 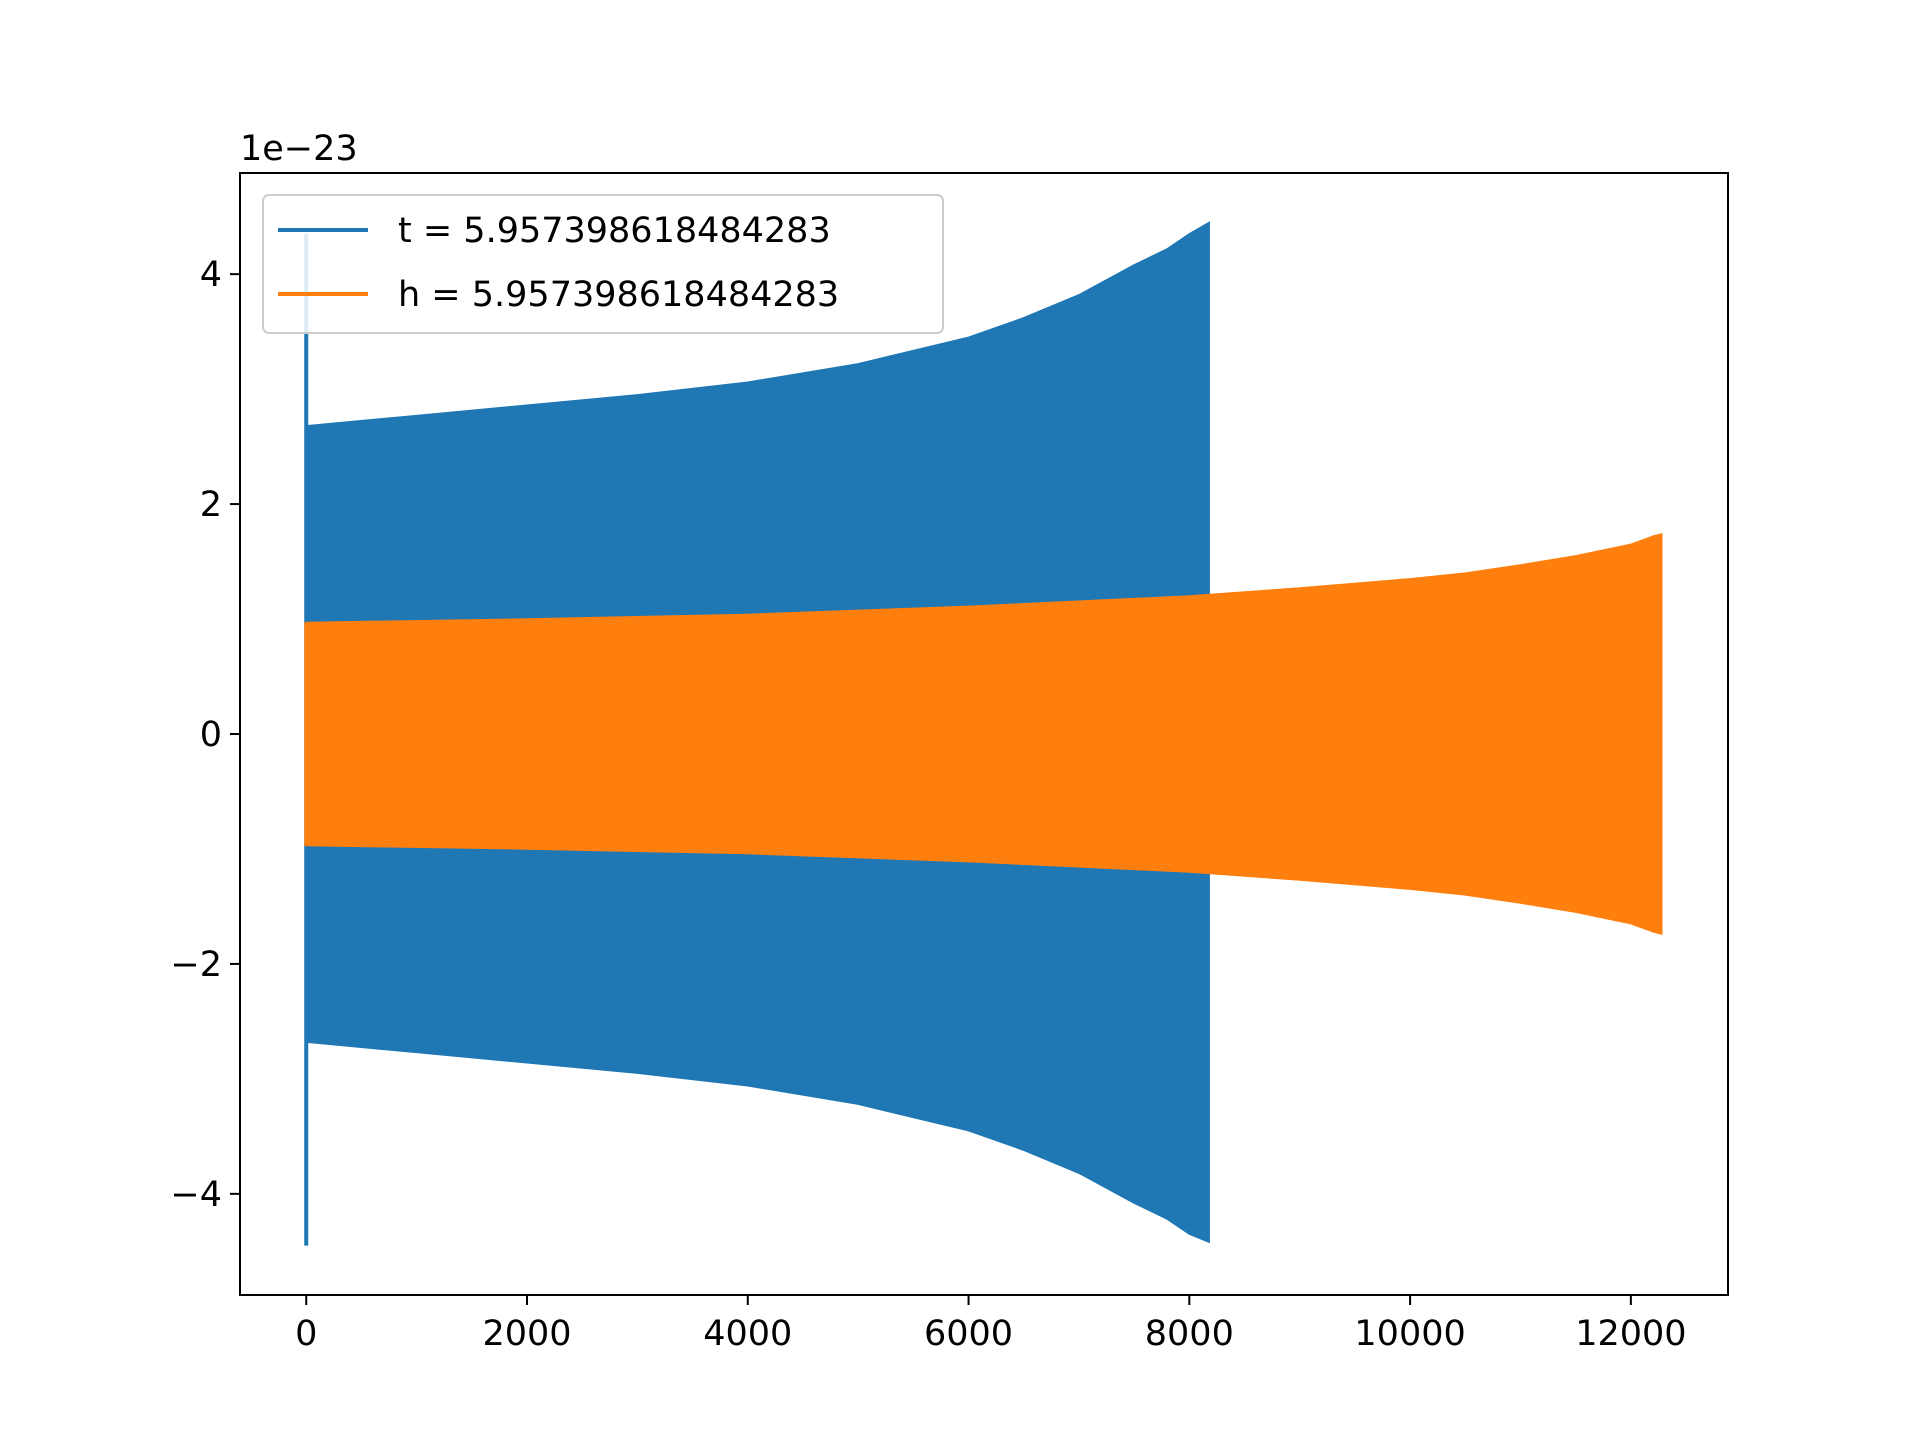 What do you see at coordinates (618, 295) in the screenshot?
I see `legend-label-1: h = 5.957398618484283` at bounding box center [618, 295].